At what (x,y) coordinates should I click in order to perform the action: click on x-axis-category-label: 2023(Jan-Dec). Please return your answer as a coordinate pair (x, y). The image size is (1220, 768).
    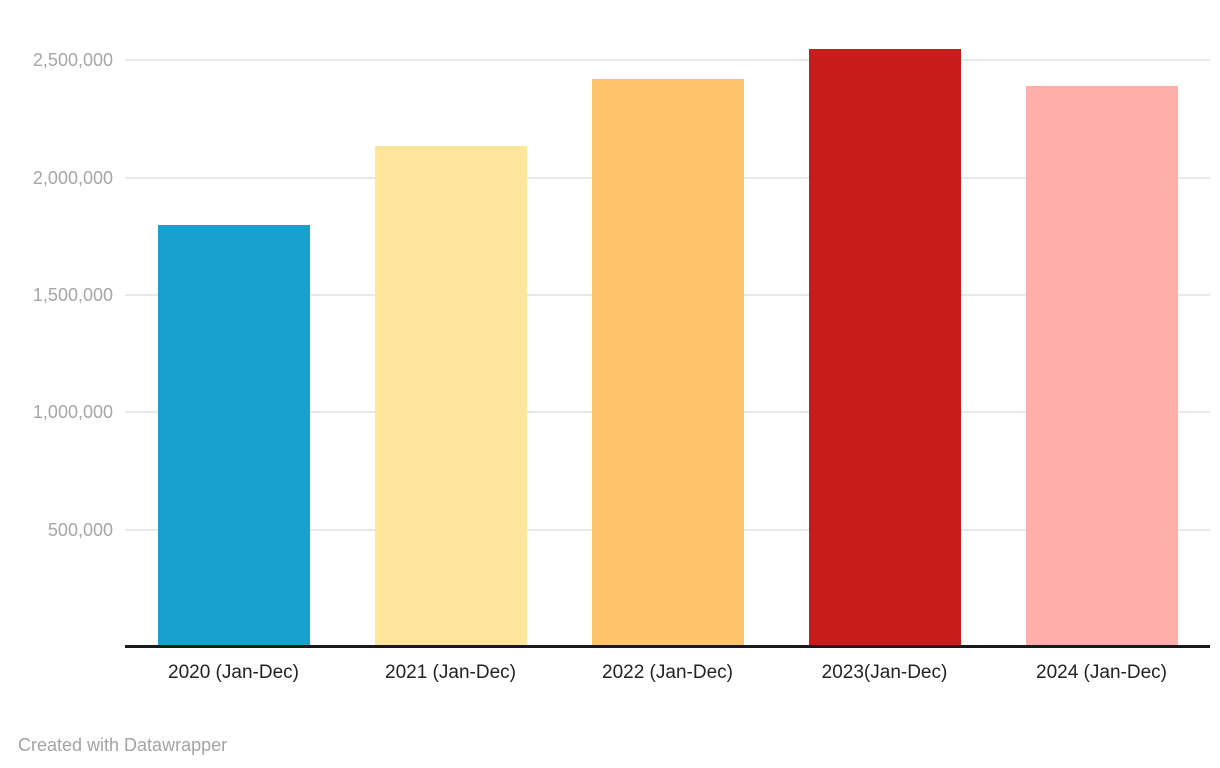
    Looking at the image, I should click on (884, 672).